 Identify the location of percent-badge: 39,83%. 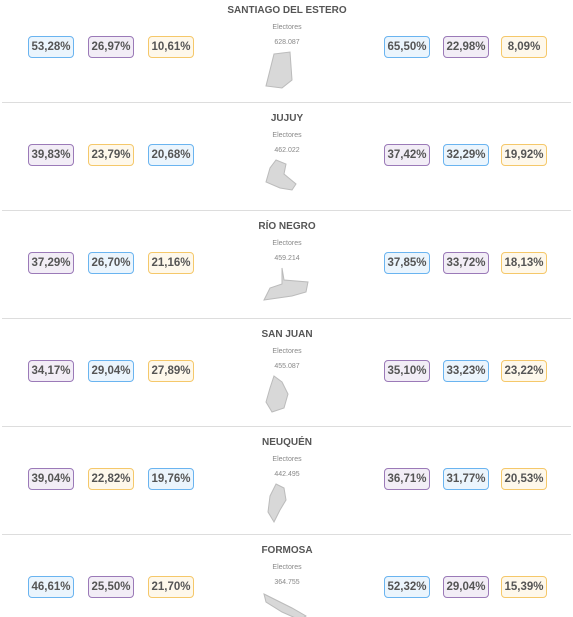
(51, 155).